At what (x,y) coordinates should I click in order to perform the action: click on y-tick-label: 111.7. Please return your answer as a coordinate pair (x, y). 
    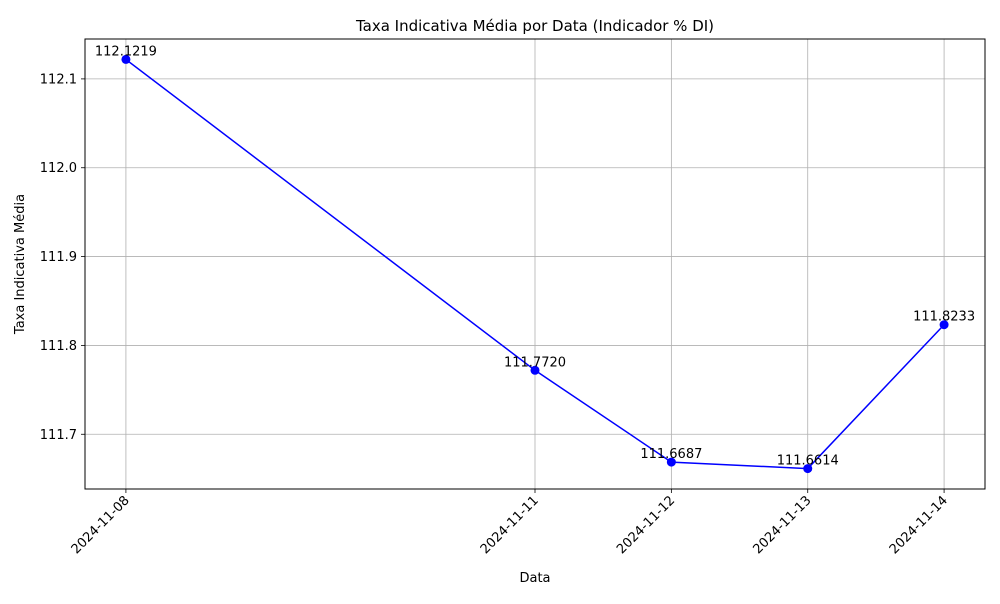
    Looking at the image, I should click on (58, 435).